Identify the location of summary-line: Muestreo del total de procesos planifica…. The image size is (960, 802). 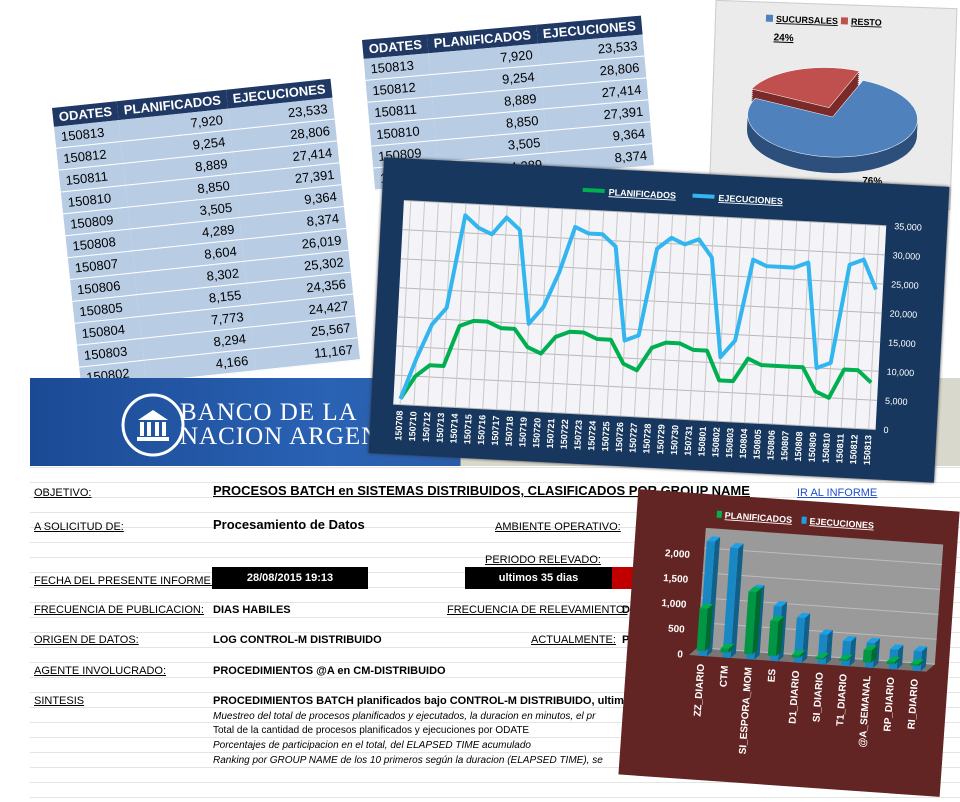
(404, 716).